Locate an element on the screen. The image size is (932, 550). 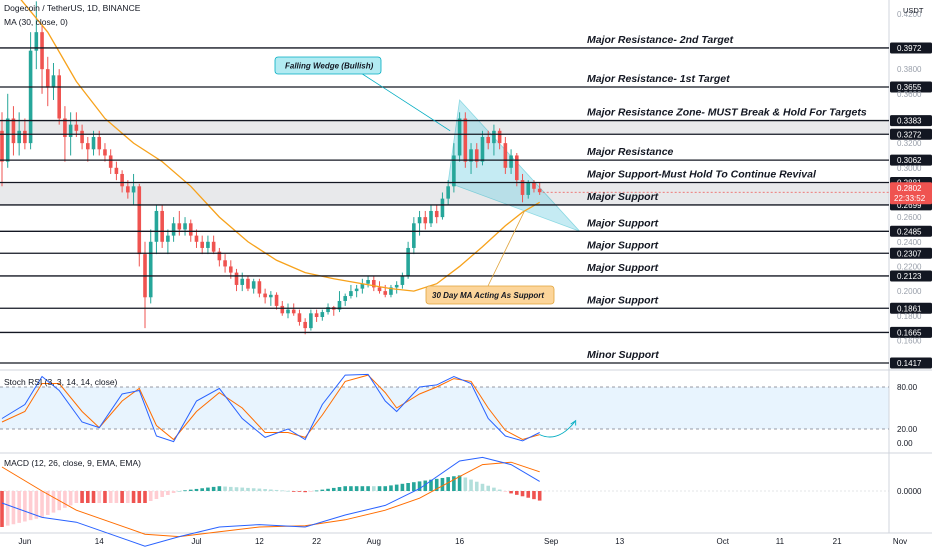
macd-tick: 0.0000 is located at coordinates (909, 491).